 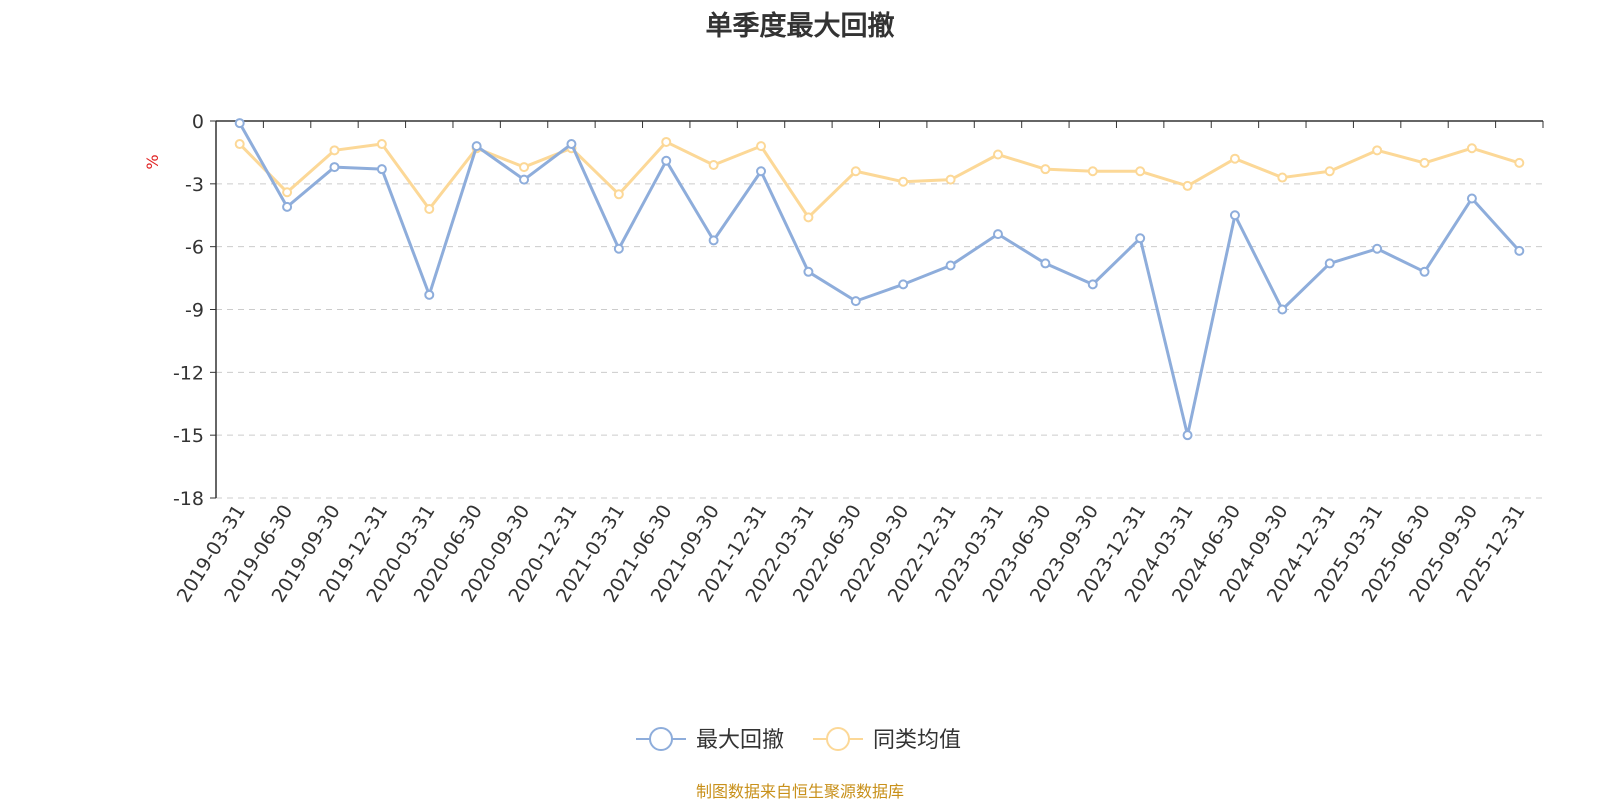 What do you see at coordinates (194, 311) in the screenshot?
I see `y-tick-label: -9` at bounding box center [194, 311].